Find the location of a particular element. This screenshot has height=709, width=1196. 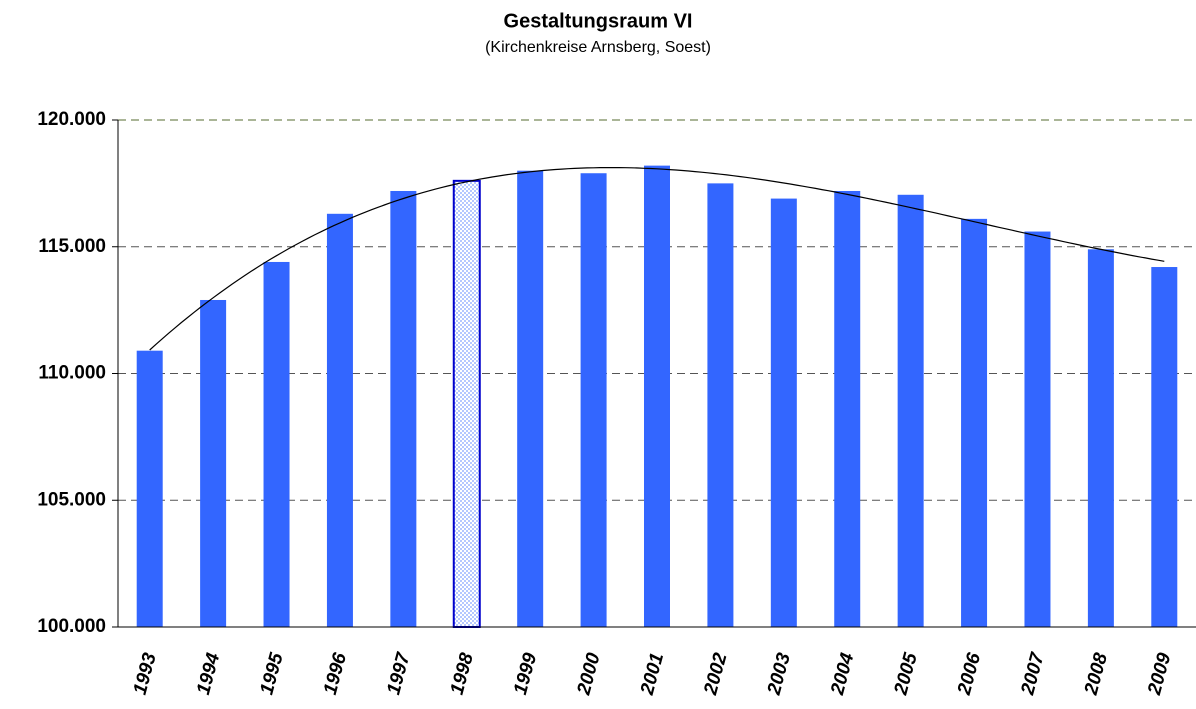

x-tick-label: 2001 is located at coordinates (652, 674).